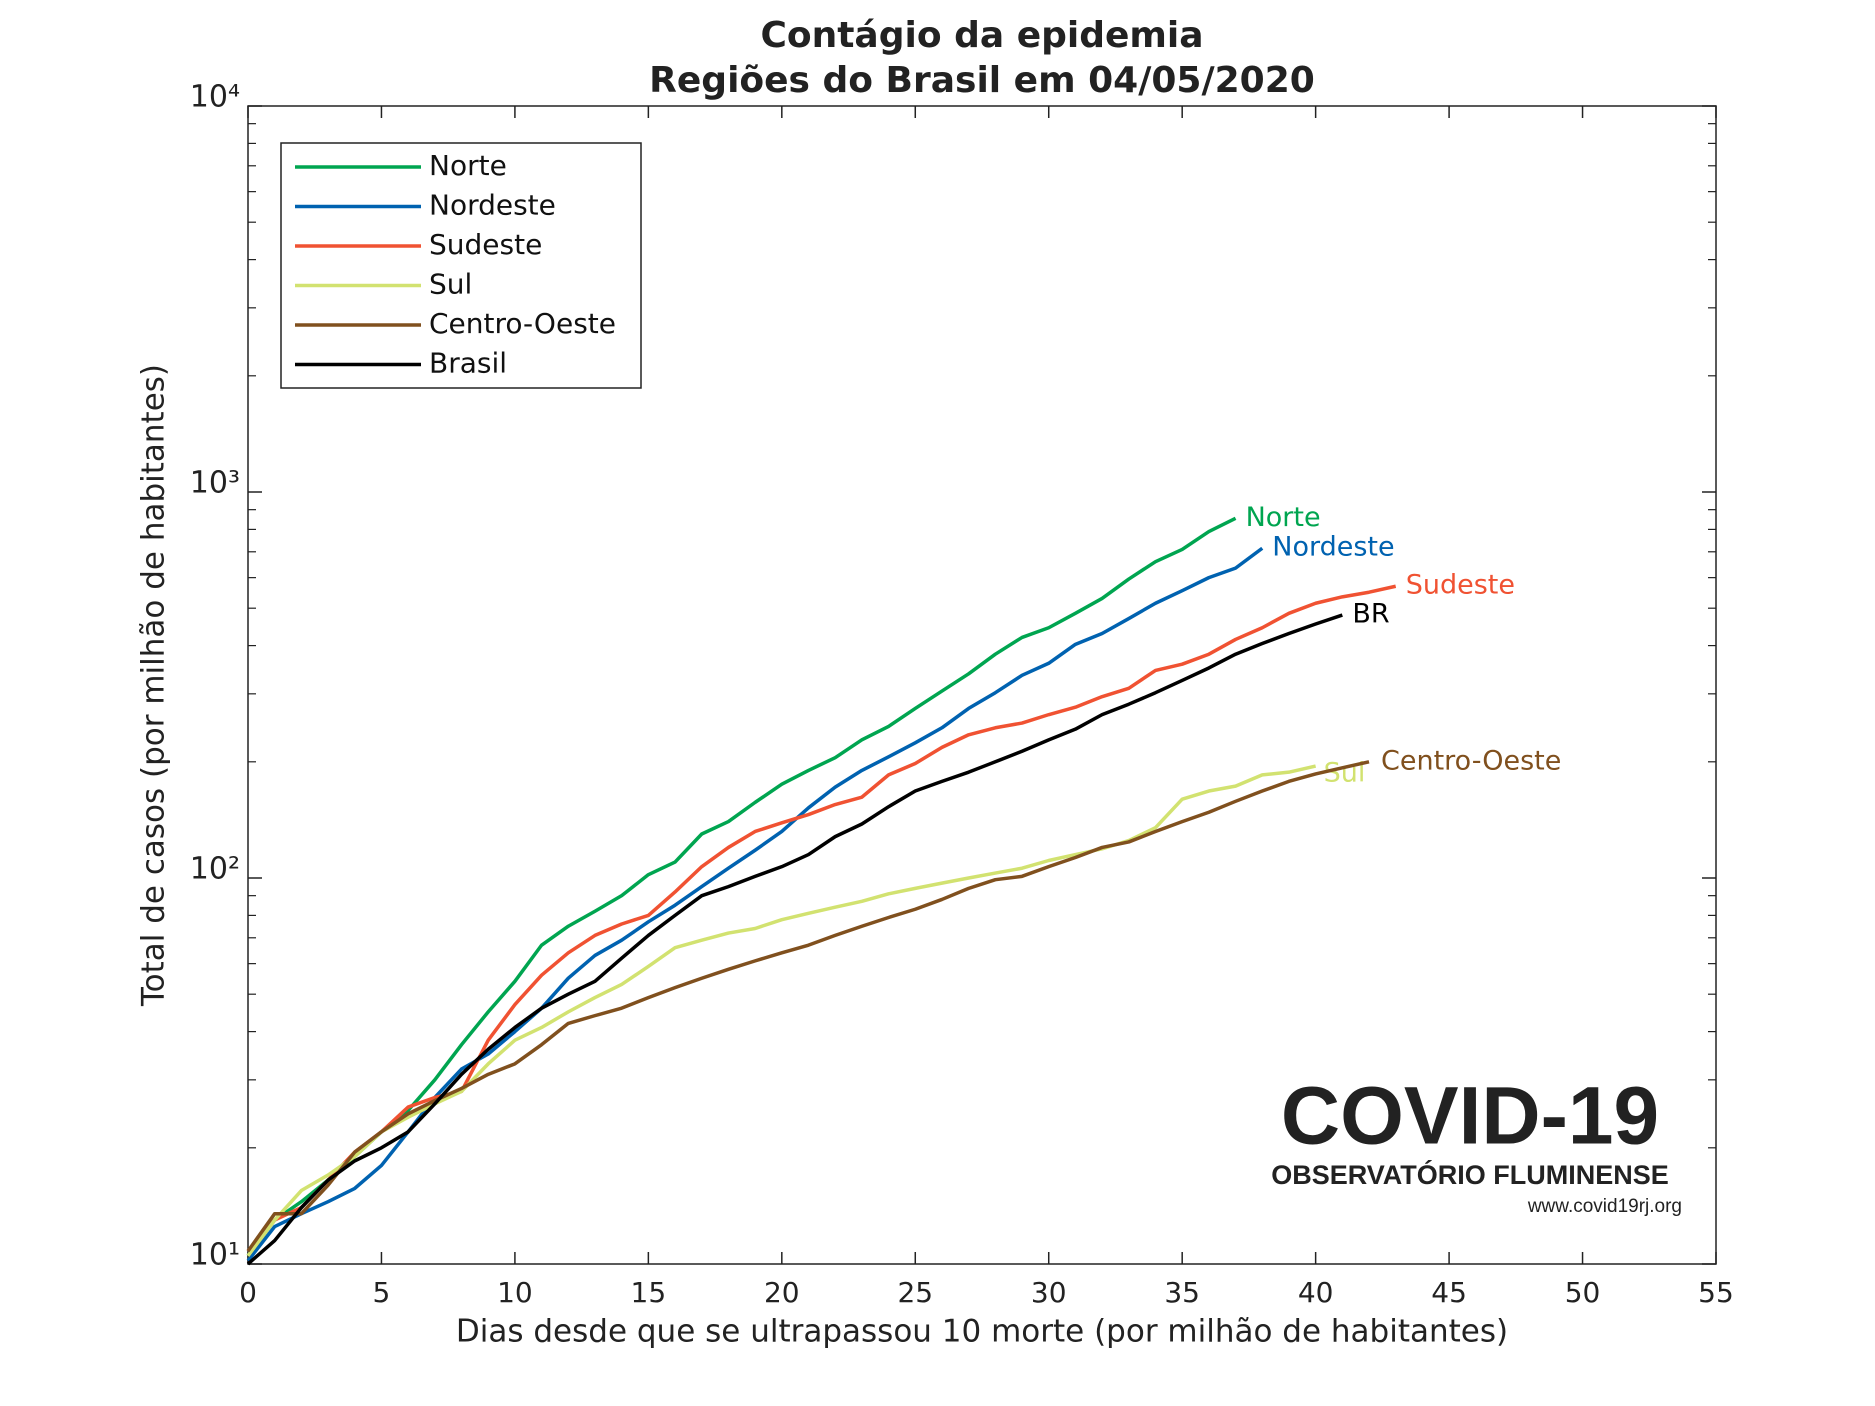 The width and height of the screenshot is (1875, 1406). Describe the element at coordinates (215, 97) in the screenshot. I see `y-tick-label: 10⁴` at that location.